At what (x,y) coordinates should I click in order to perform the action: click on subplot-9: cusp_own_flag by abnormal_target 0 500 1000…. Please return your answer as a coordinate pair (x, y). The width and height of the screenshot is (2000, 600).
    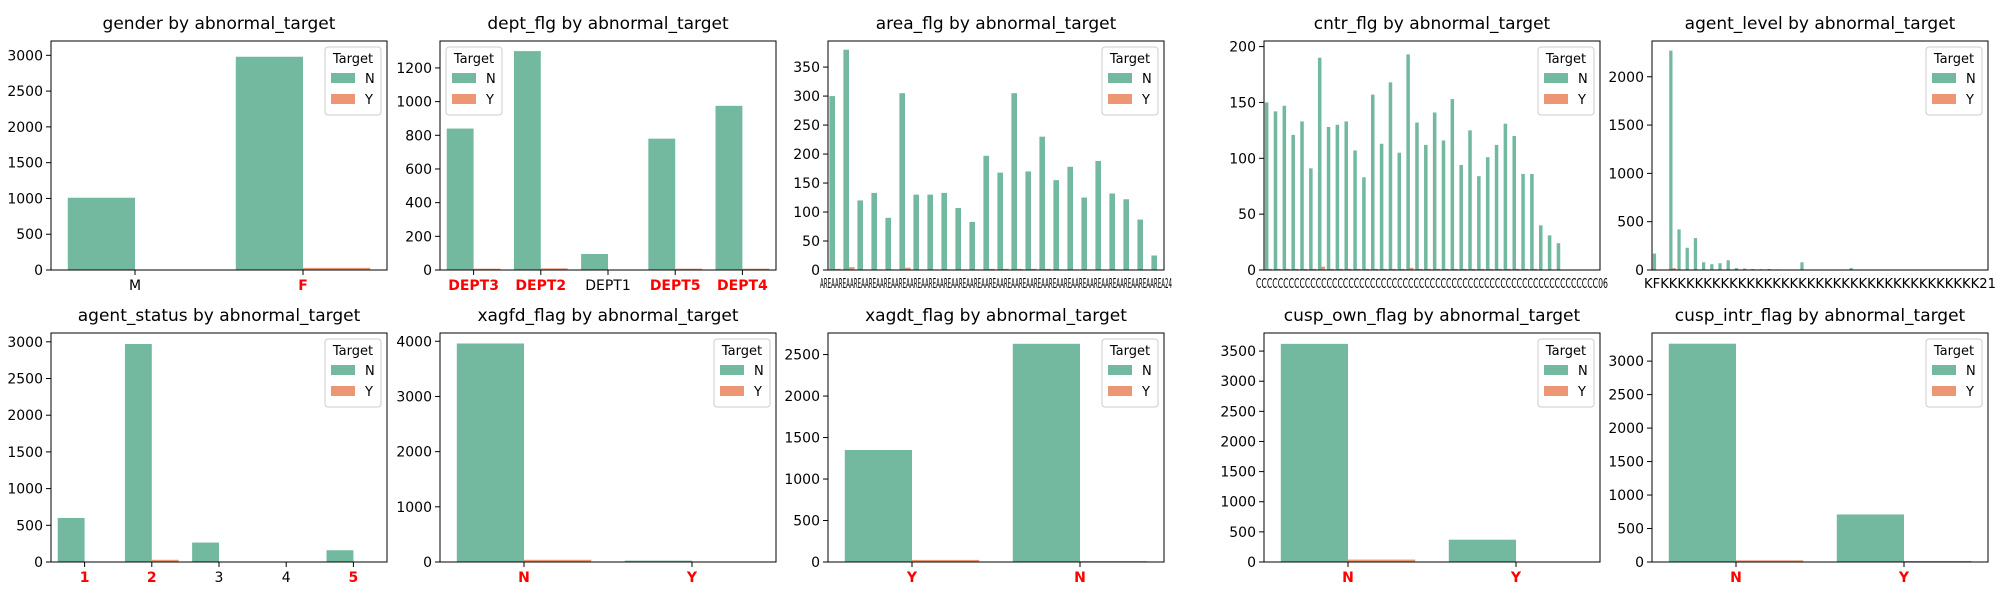
    Looking at the image, I should click on (1410, 446).